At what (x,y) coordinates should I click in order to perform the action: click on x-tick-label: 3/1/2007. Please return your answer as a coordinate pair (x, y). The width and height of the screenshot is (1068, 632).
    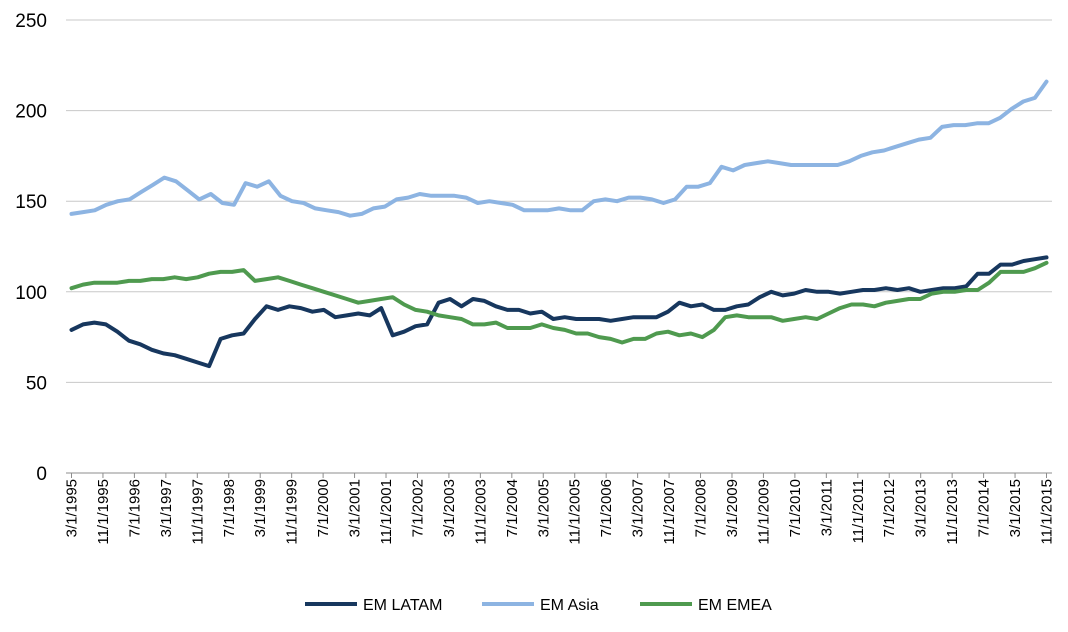
    Looking at the image, I should click on (638, 508).